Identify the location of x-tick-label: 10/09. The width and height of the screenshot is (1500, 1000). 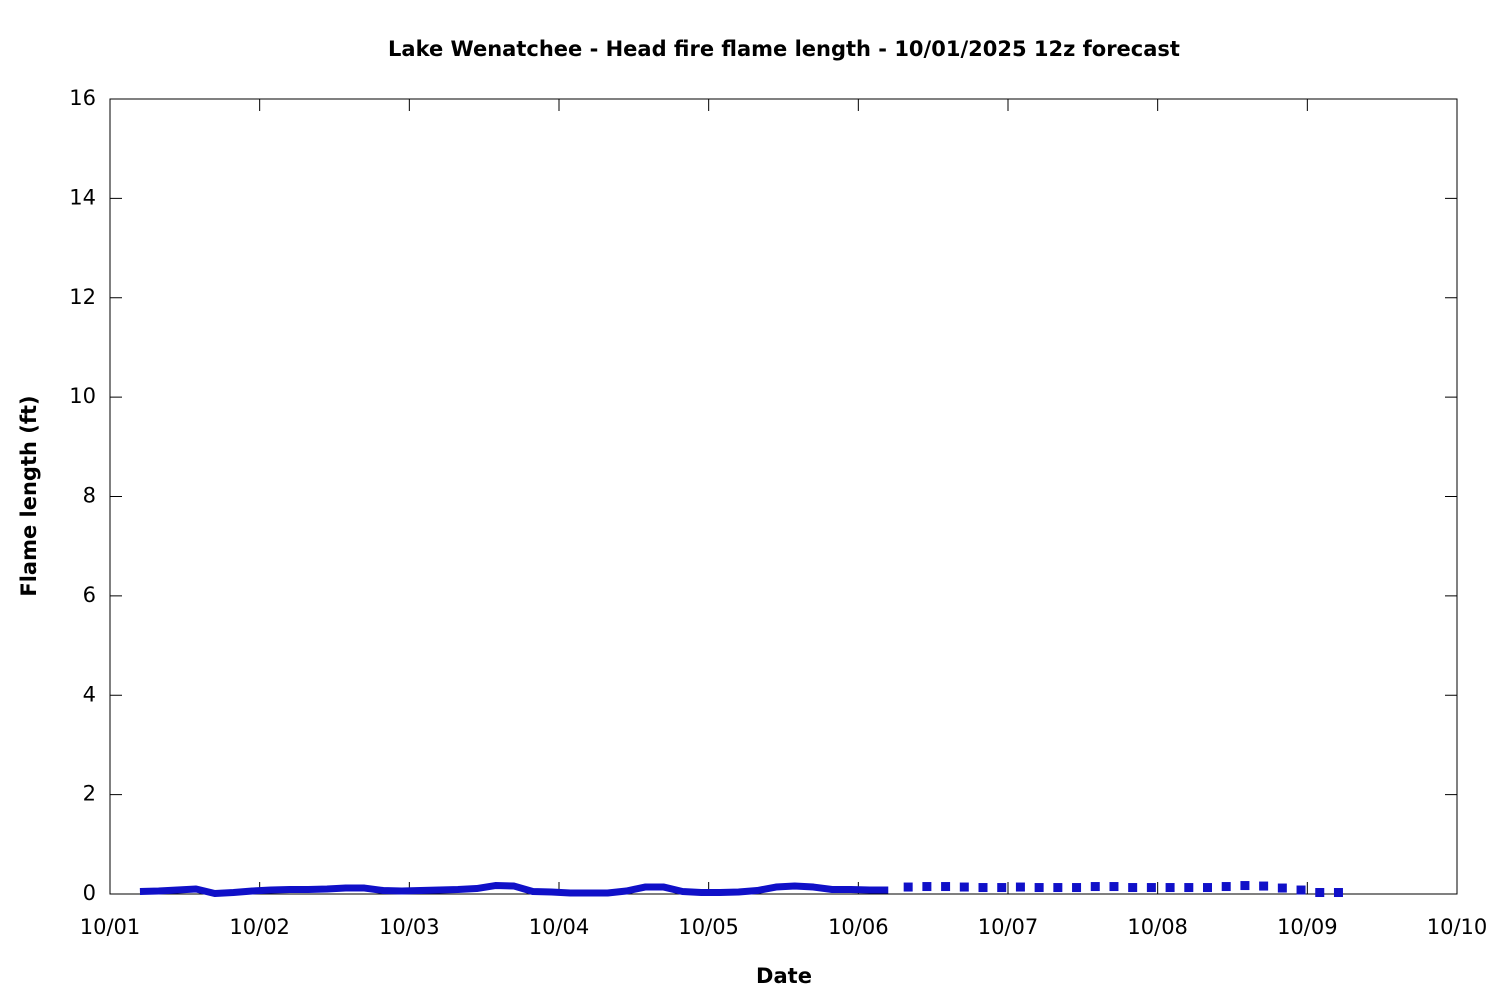
(1307, 927).